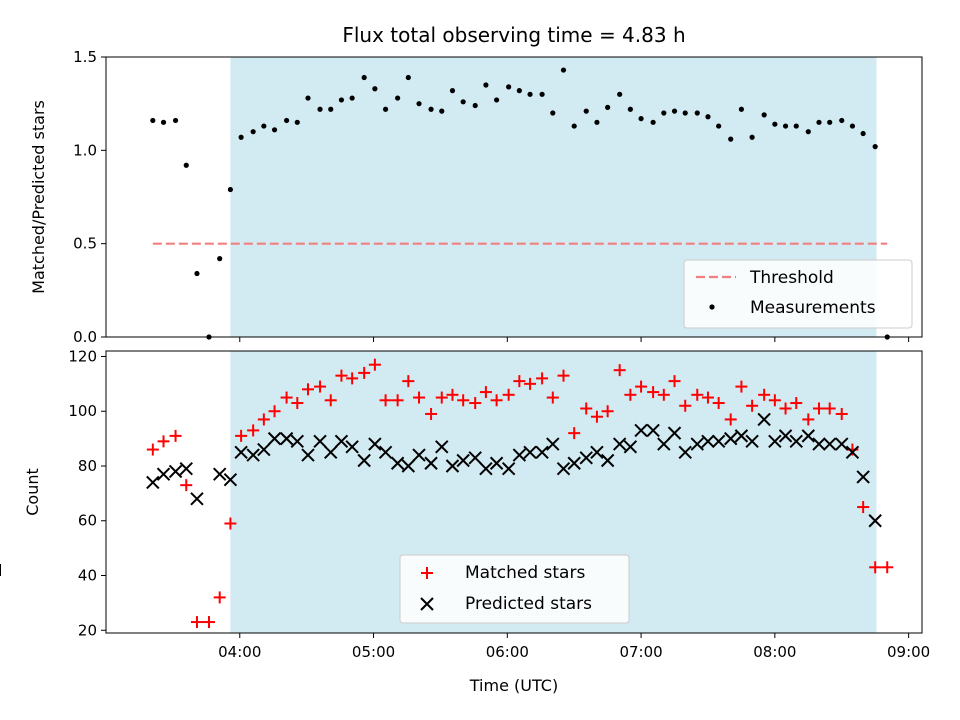 The width and height of the screenshot is (960, 720). Describe the element at coordinates (908, 652) in the screenshot. I see `x-tick-label: 09:00` at that location.